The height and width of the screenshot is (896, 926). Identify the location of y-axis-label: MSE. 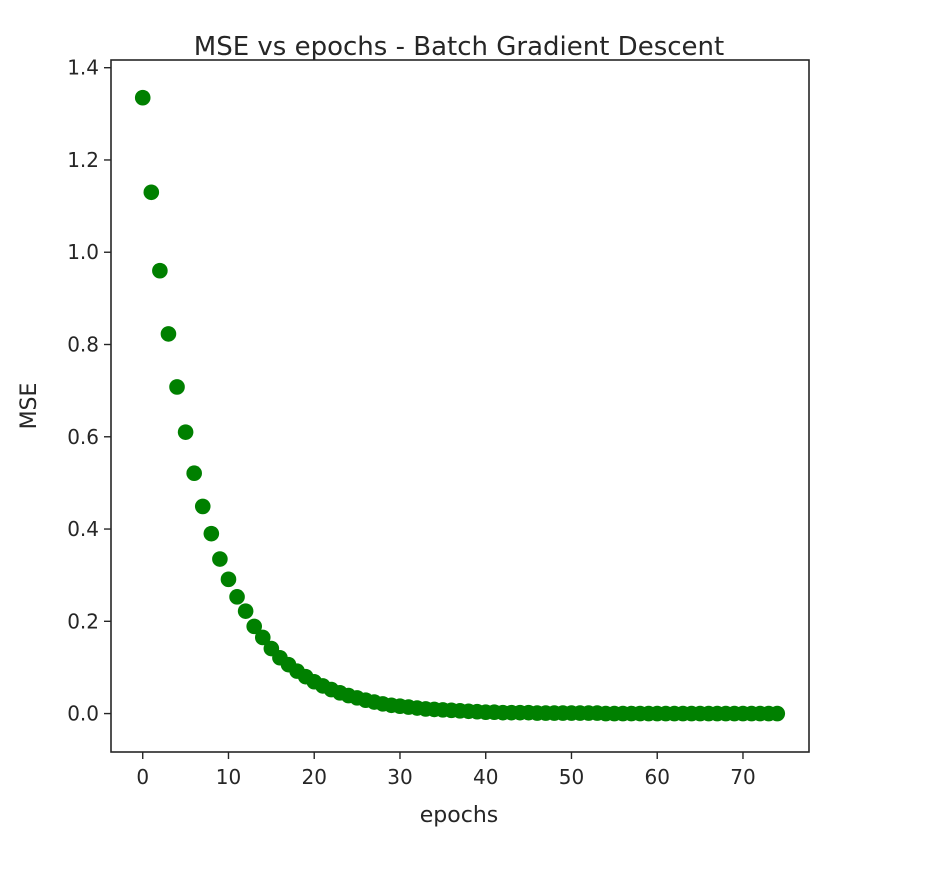
(29, 406).